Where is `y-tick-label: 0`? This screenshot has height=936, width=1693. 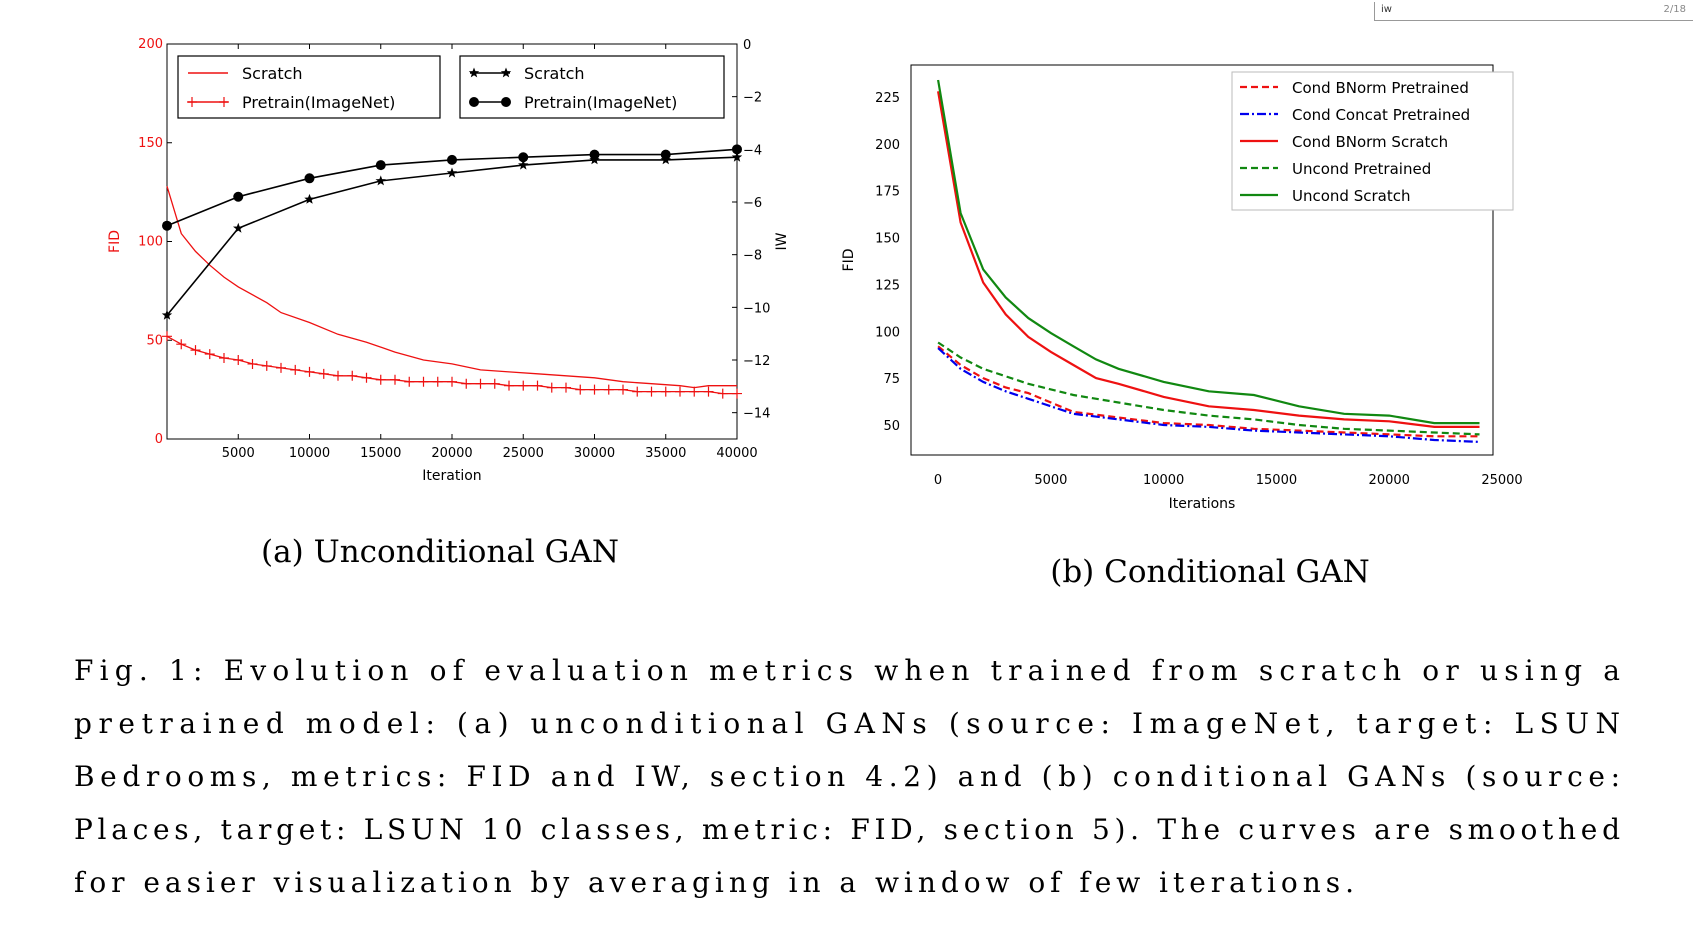
y-tick-label: 0 is located at coordinates (159, 439).